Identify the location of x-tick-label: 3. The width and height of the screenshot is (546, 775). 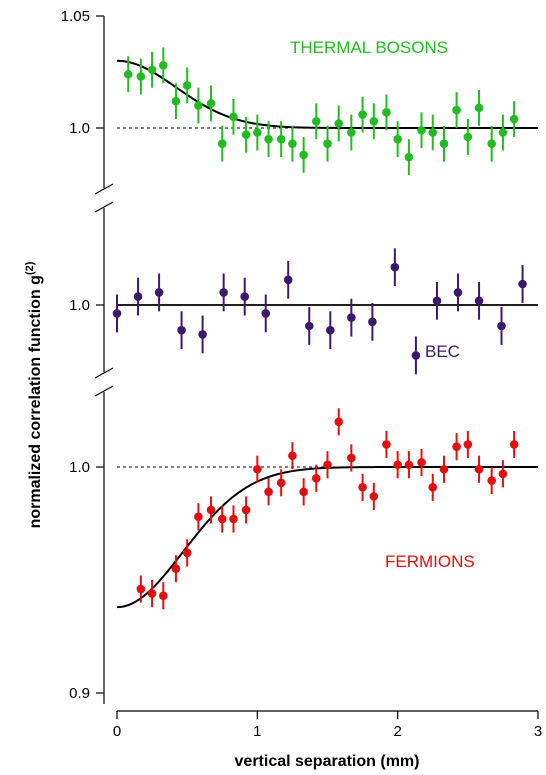
(538, 731).